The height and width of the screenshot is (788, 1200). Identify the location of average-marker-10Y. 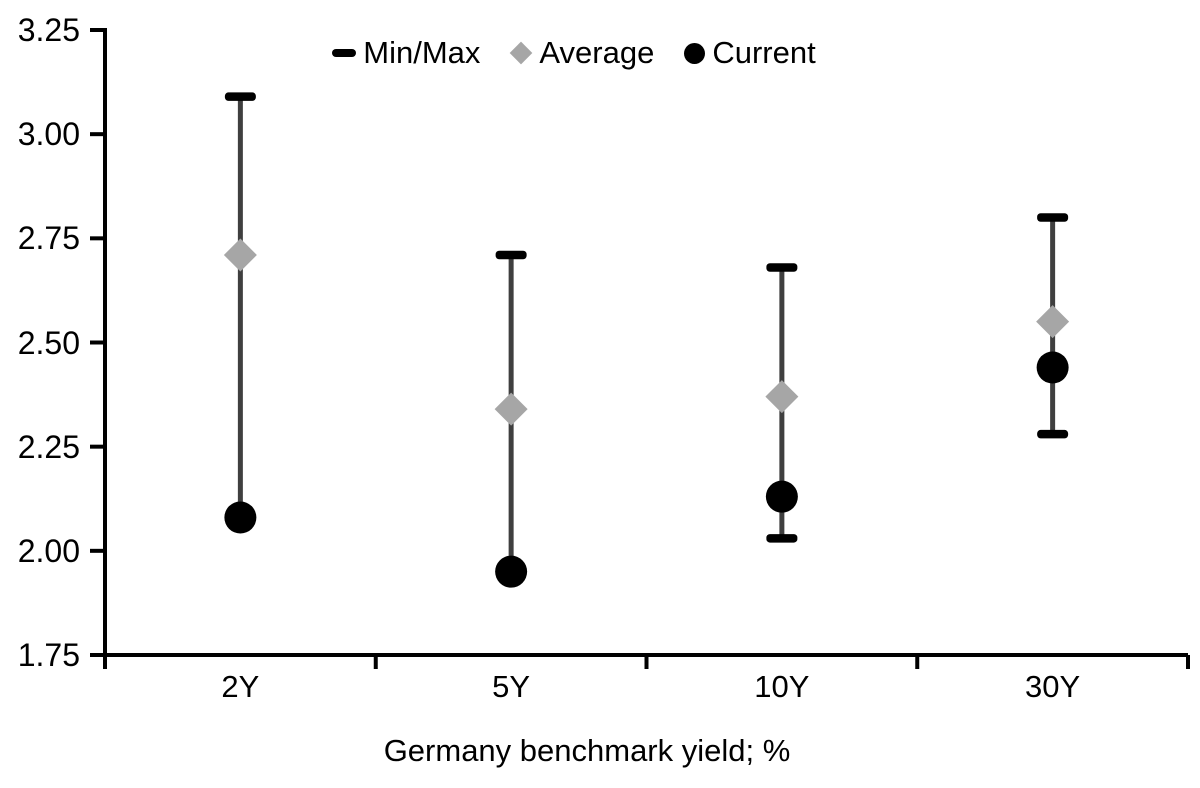
(782, 397).